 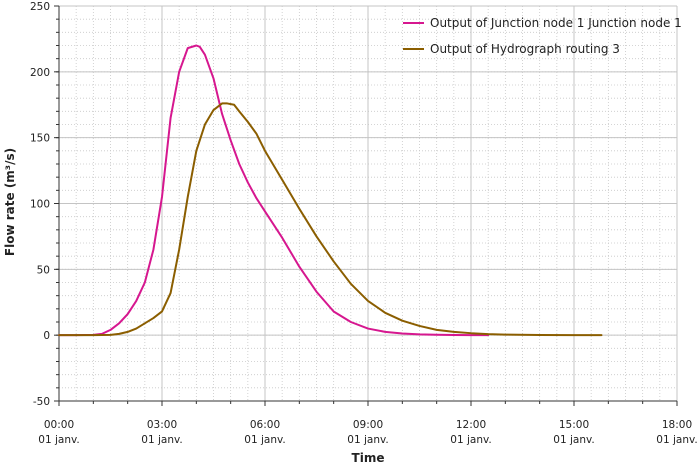 What do you see at coordinates (40, 205) in the screenshot?
I see `y-tick-label: 100` at bounding box center [40, 205].